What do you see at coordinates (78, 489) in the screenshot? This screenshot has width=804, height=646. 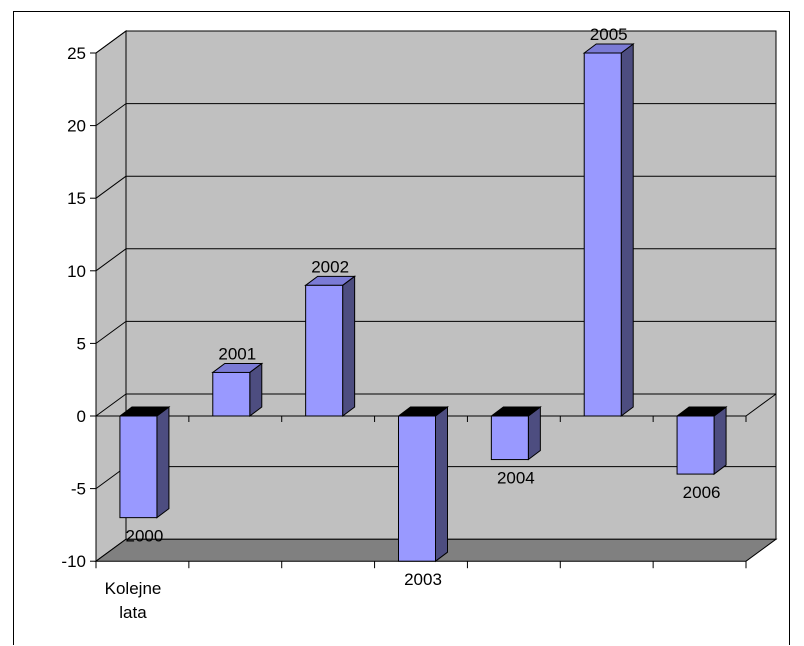 I see `y-tick-label: -5` at bounding box center [78, 489].